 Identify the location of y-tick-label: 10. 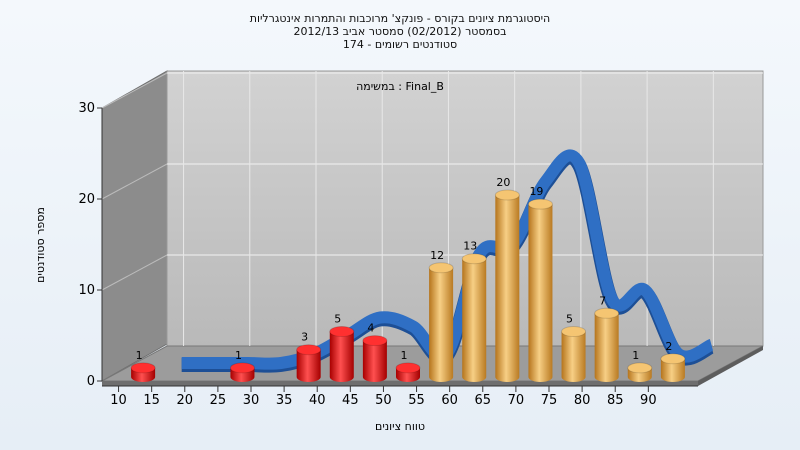
(86, 290).